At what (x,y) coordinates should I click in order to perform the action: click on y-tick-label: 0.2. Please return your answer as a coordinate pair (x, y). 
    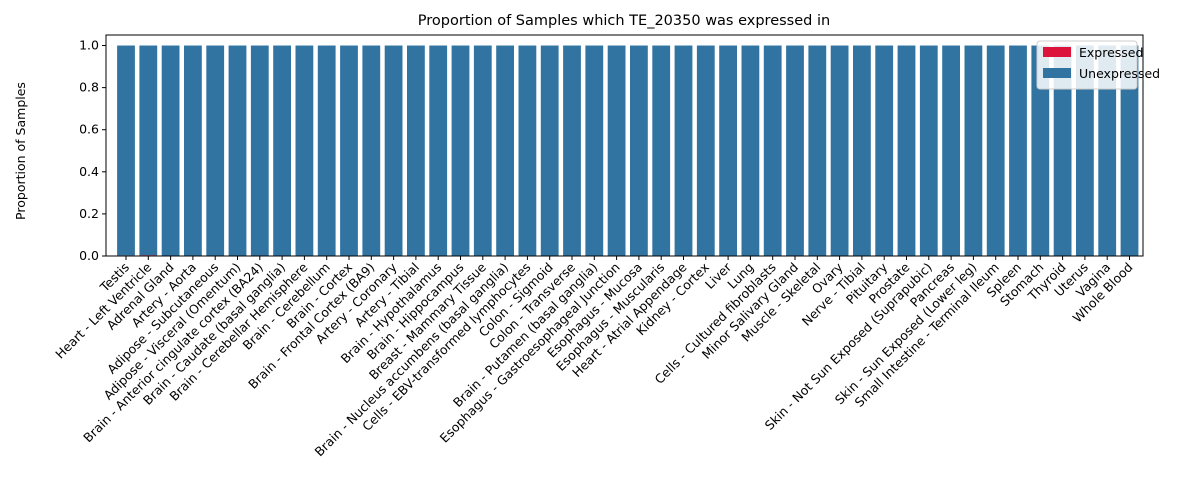
    Looking at the image, I should click on (89, 213).